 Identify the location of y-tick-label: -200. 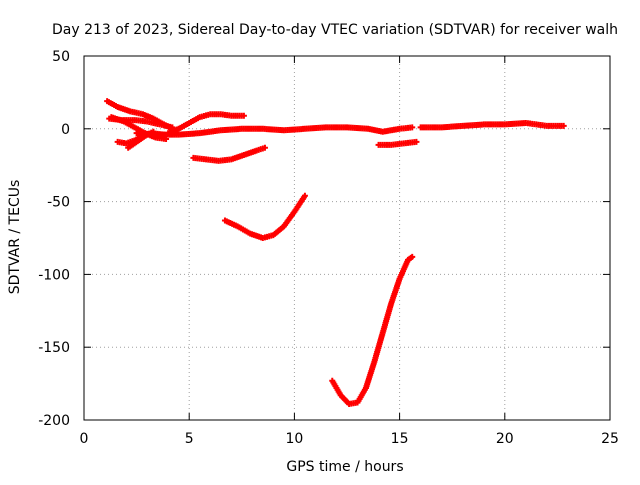
(54, 421).